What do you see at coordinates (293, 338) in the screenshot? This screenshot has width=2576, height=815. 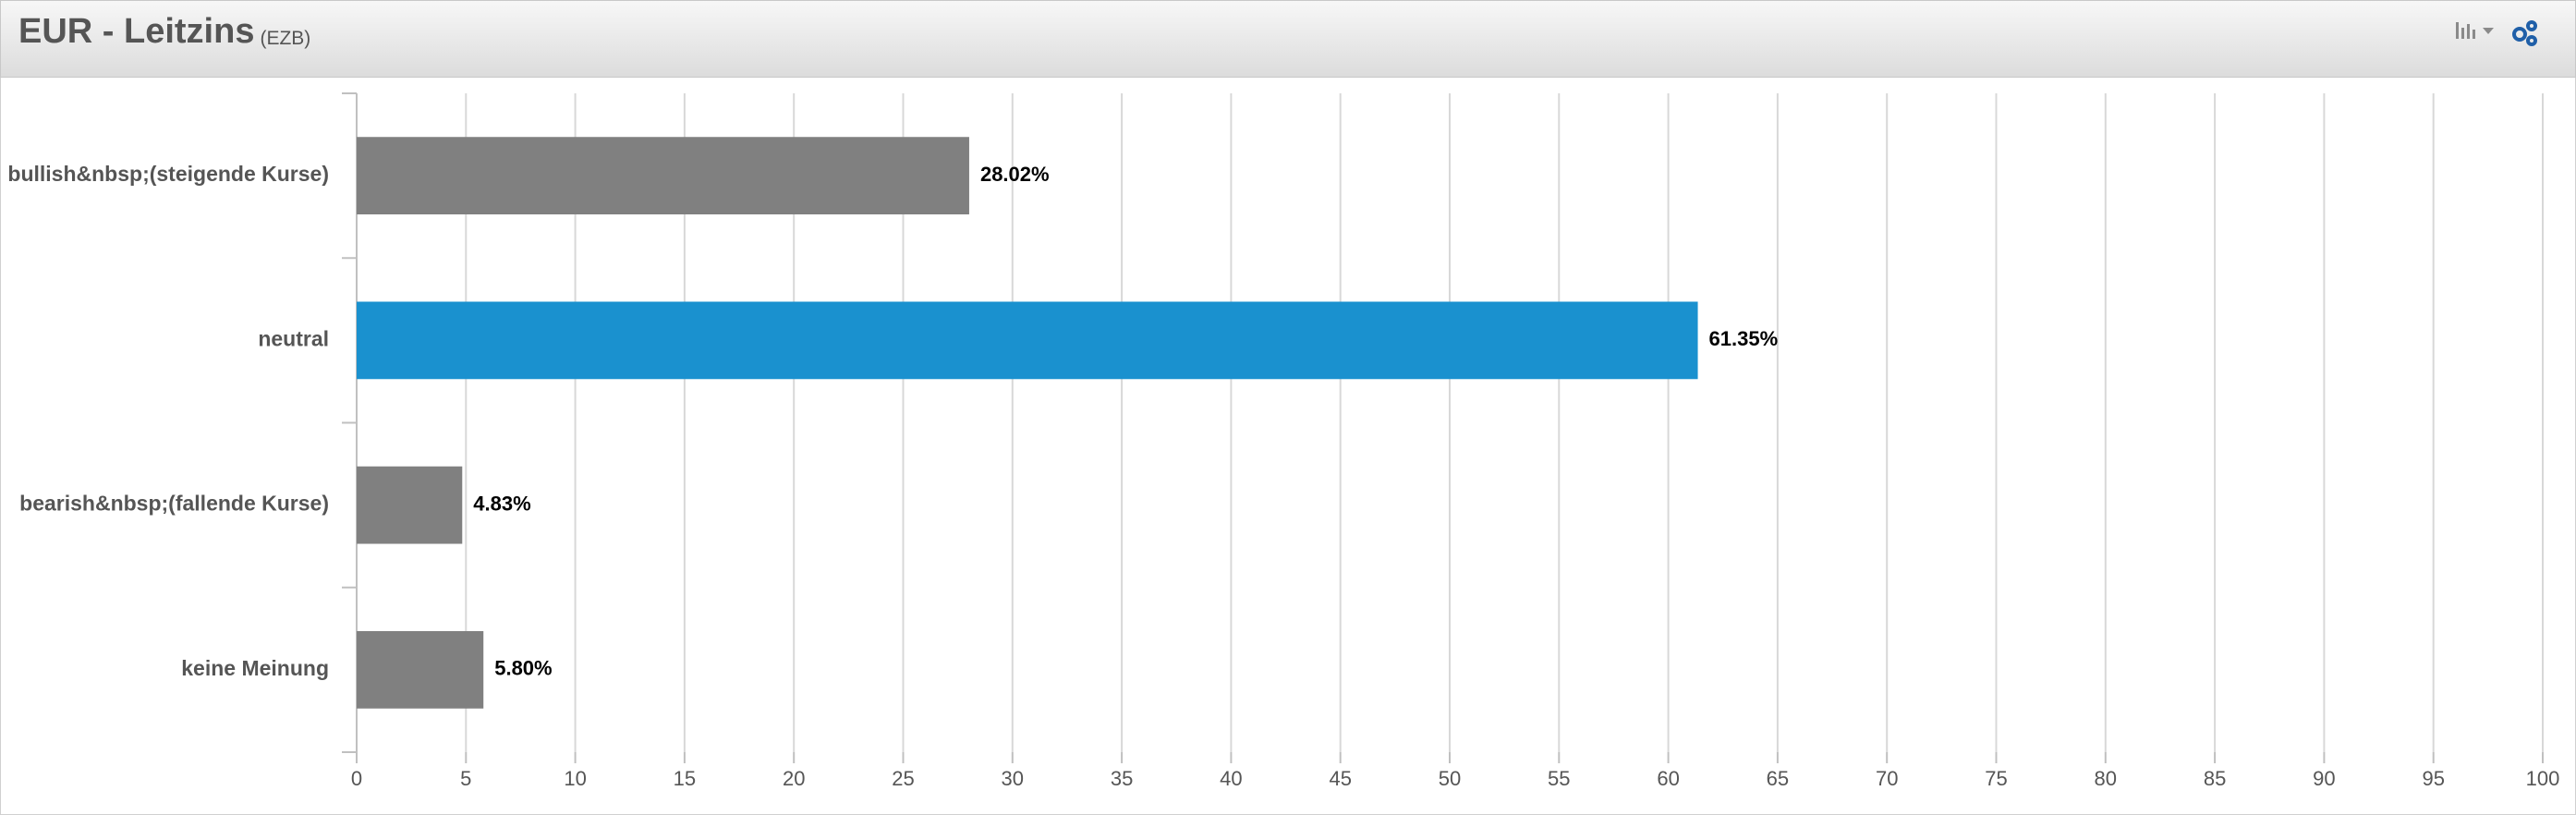 I see `y-tick-label: neutral` at bounding box center [293, 338].